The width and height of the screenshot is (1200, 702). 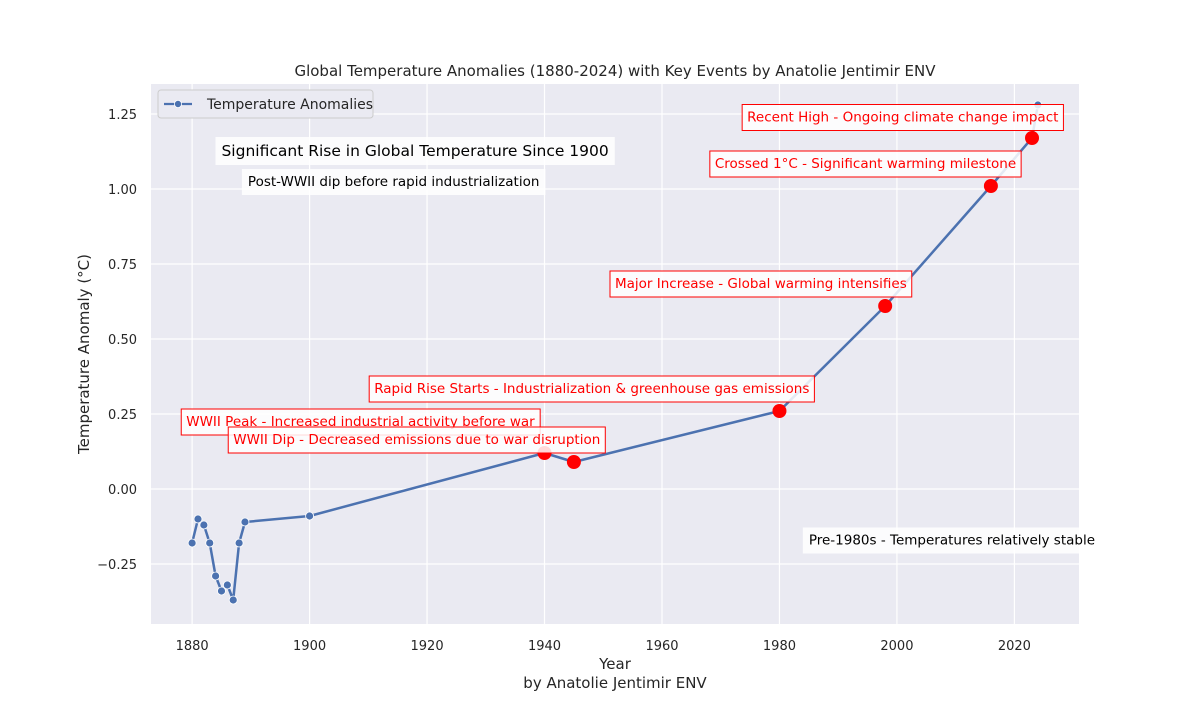 I want to click on y-tick-label: −0.25, so click(x=117, y=565).